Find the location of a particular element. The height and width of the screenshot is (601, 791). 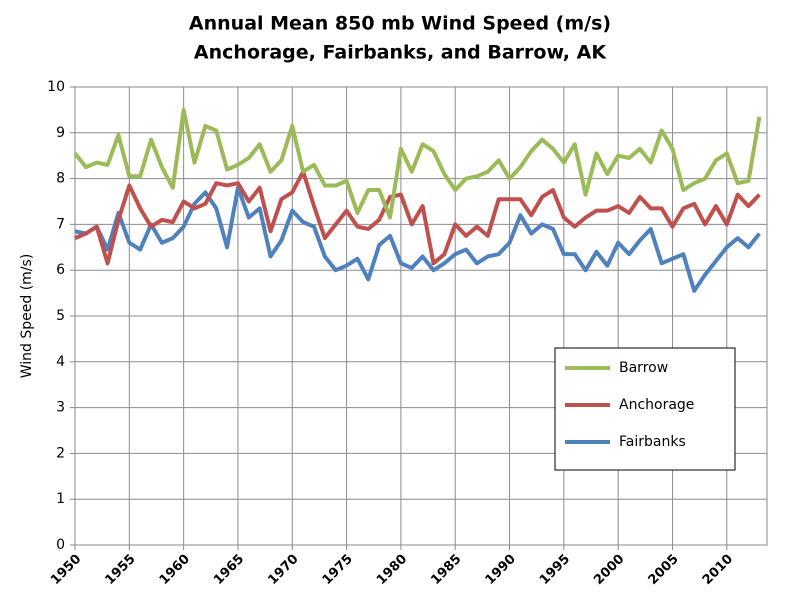

y-tick-label: 2 is located at coordinates (60, 453).